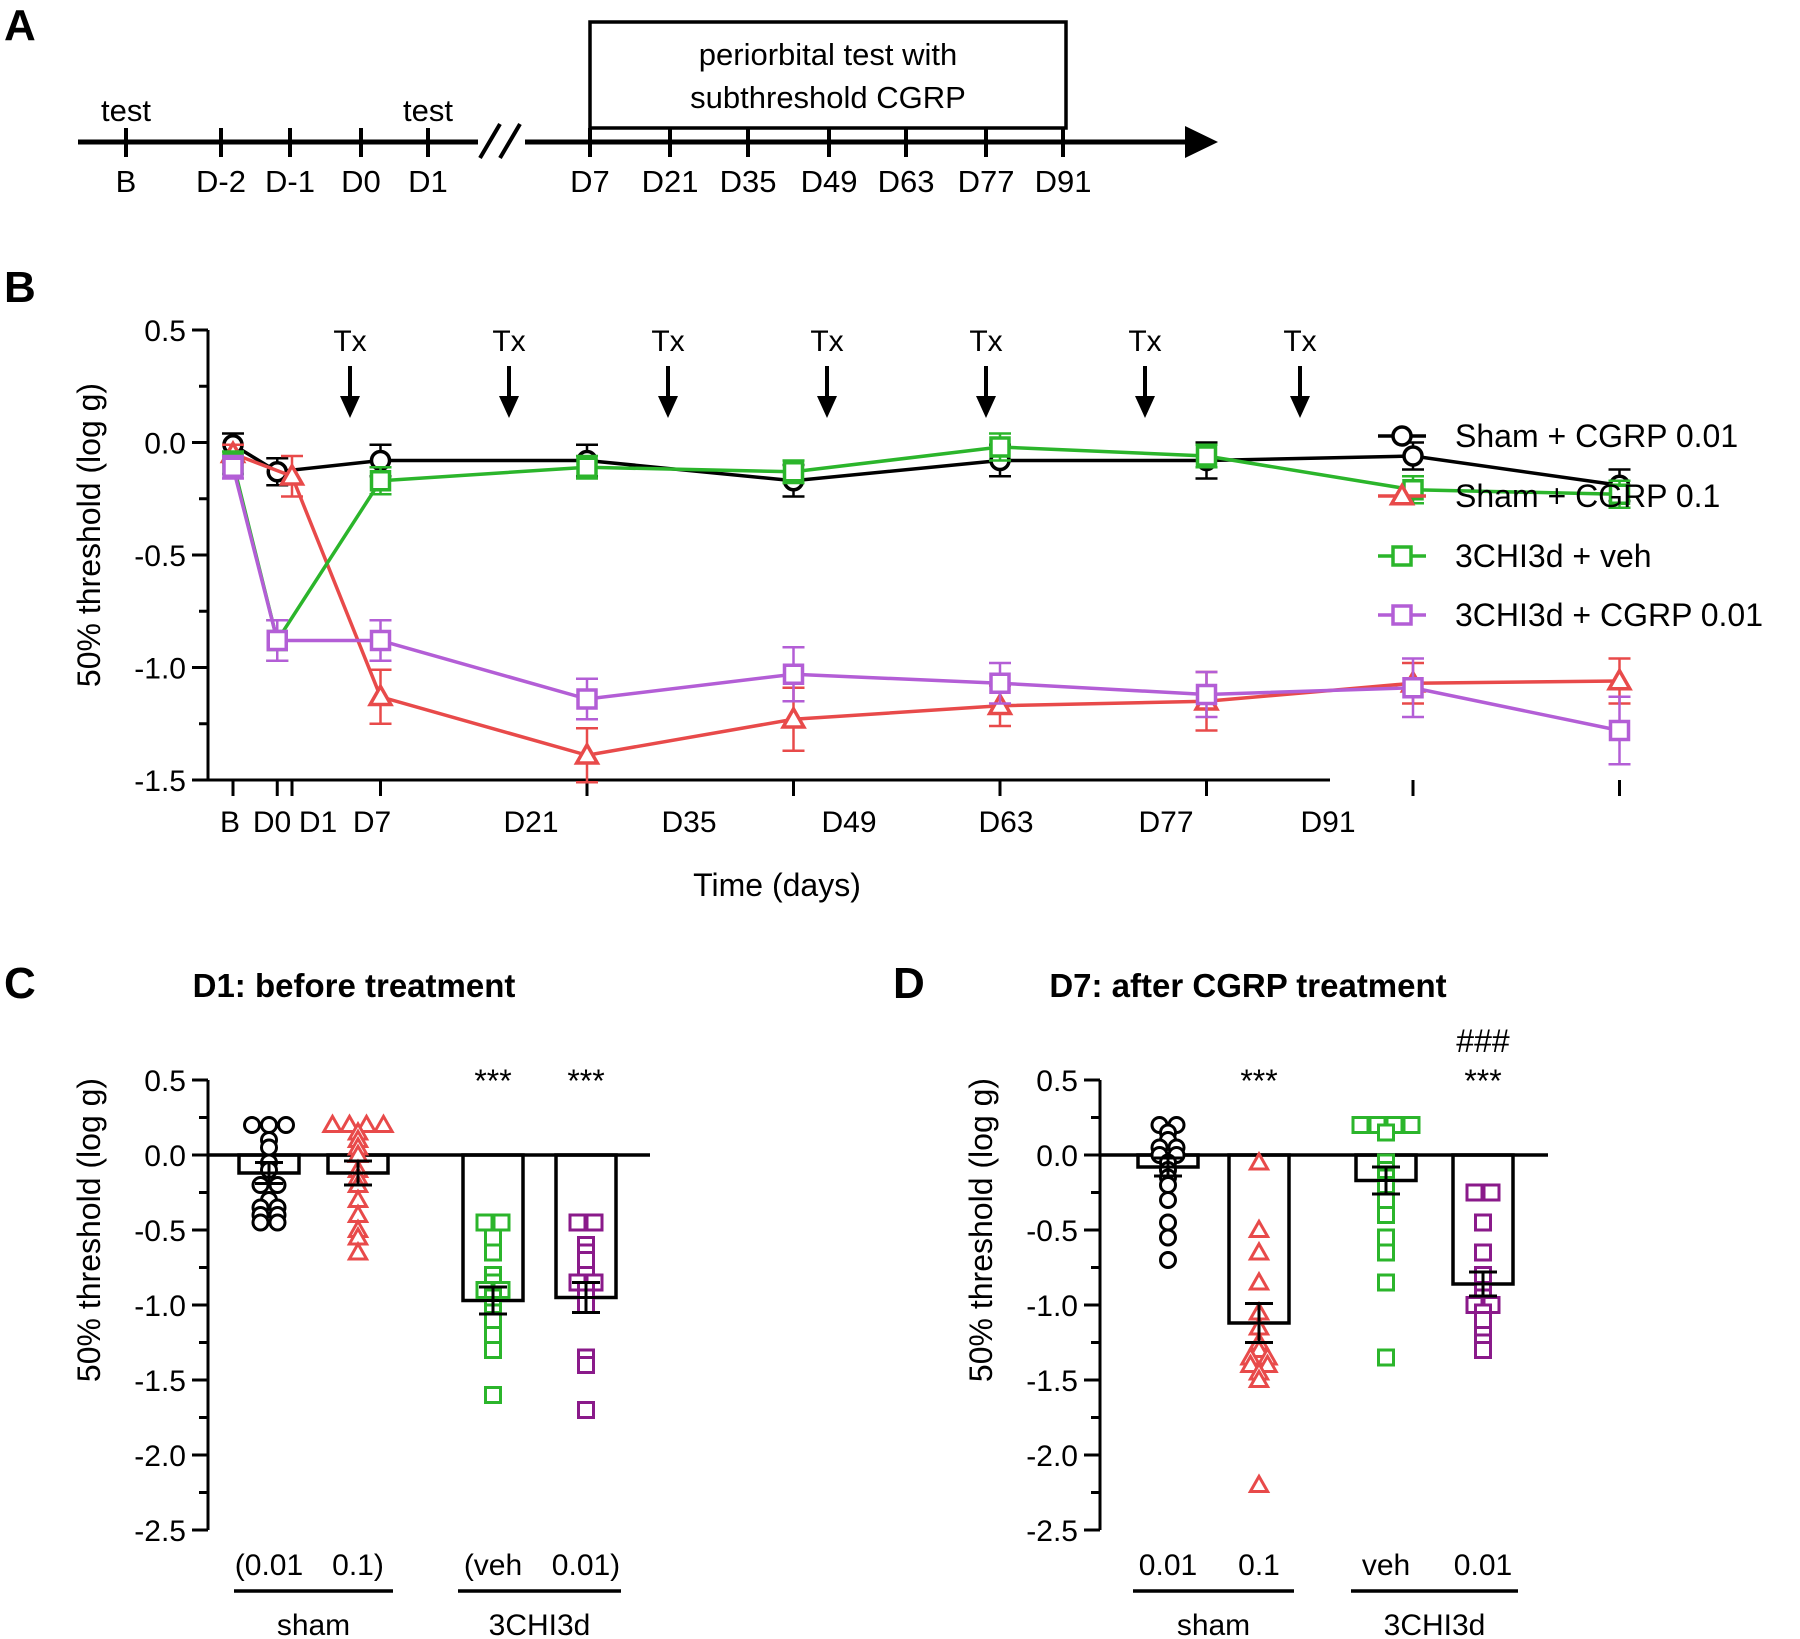 The image size is (1800, 1639). Describe the element at coordinates (492, 1081) in the screenshot. I see `significance-label: ***` at that location.